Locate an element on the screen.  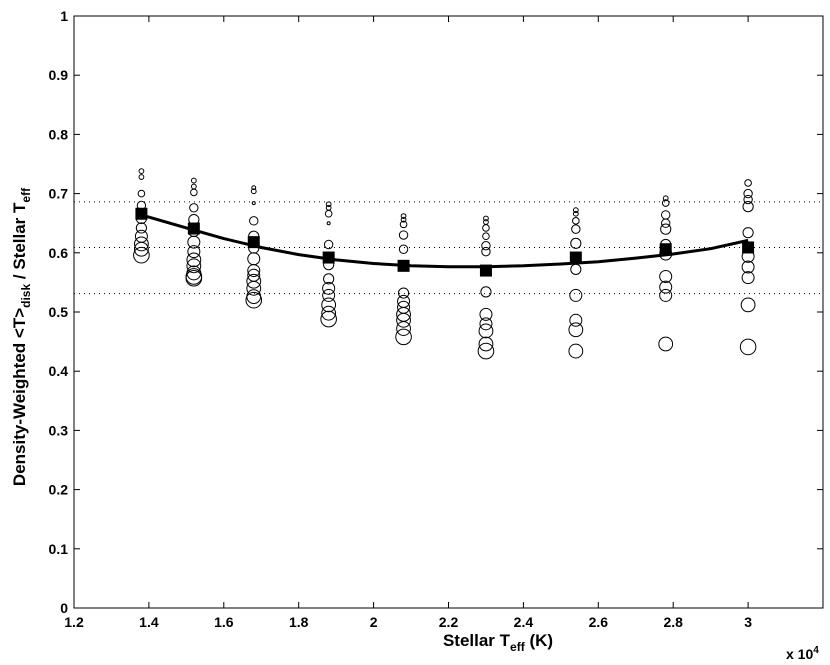
y-tick-label: 0.7 is located at coordinates (59, 194).